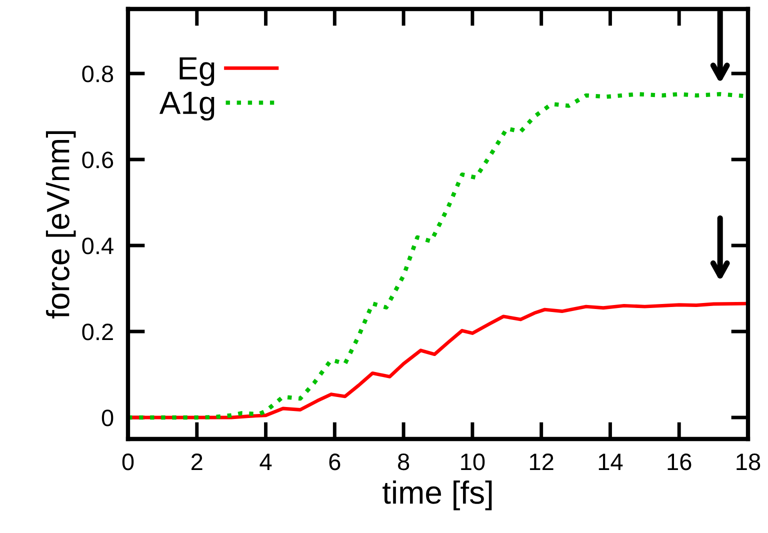 Image resolution: width=768 pixels, height=533 pixels. What do you see at coordinates (98, 74) in the screenshot?
I see `y-tick-label: 0.8` at bounding box center [98, 74].